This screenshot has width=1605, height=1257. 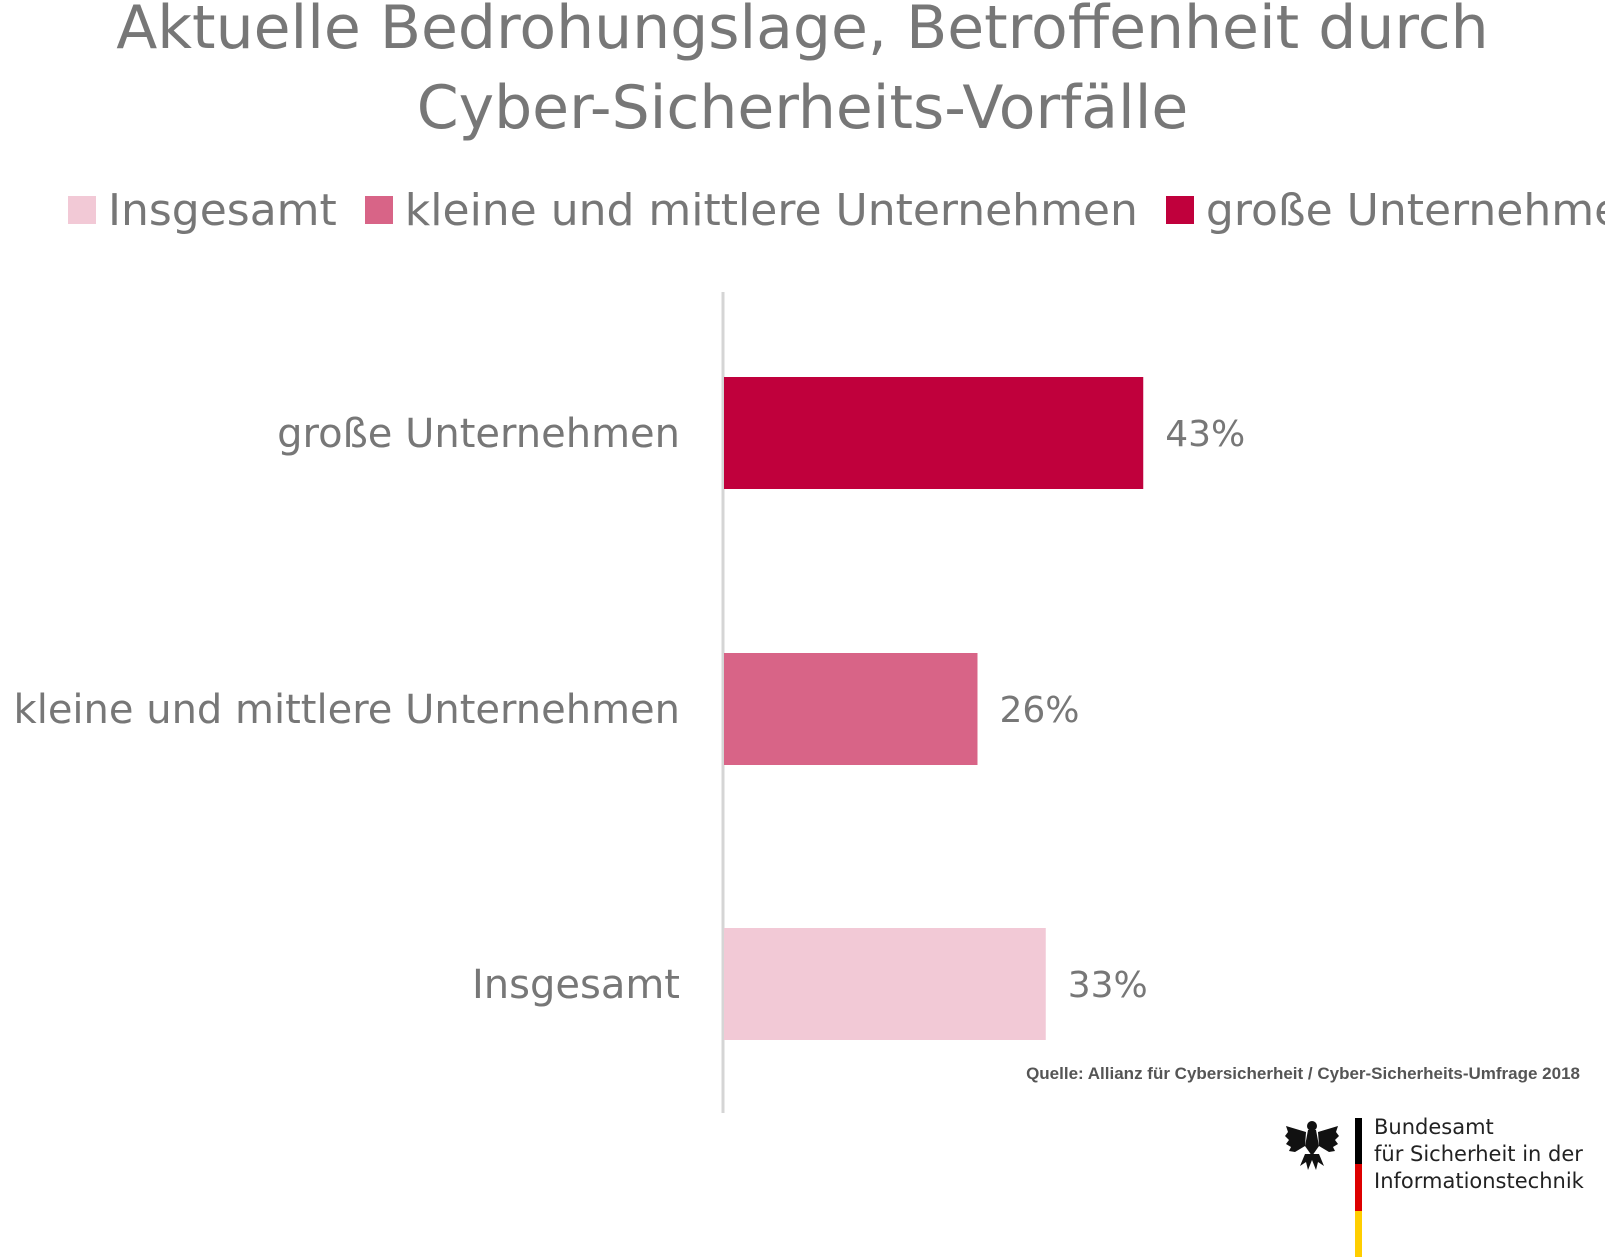 I want to click on legend-item-grosse: große Unternehmen, so click(x=1385, y=210).